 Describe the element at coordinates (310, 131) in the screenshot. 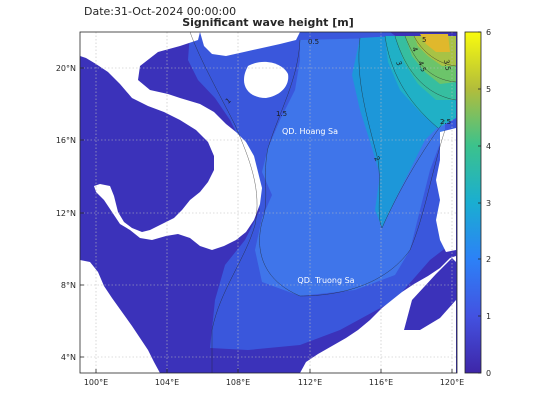

I see `label-hoang-sa: QD. Hoang Sa` at that location.